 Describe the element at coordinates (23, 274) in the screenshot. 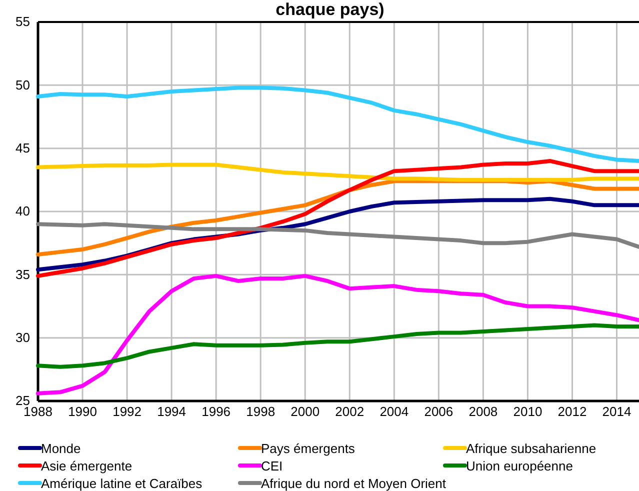

I see `y-tick-label: 35` at that location.